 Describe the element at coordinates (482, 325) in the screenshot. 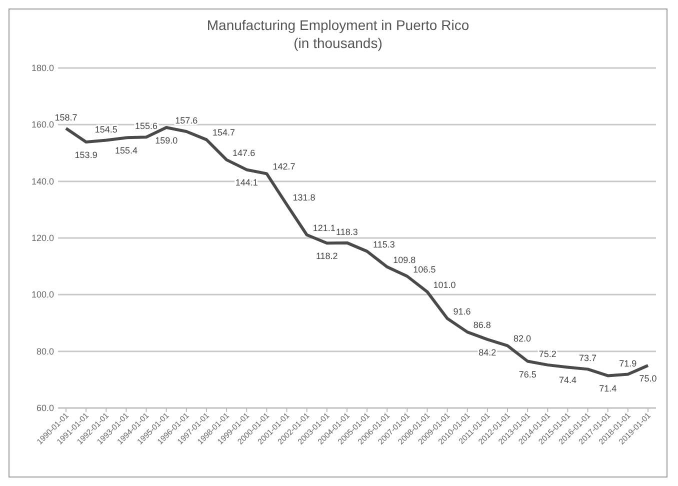

I see `text: 86.8` at that location.